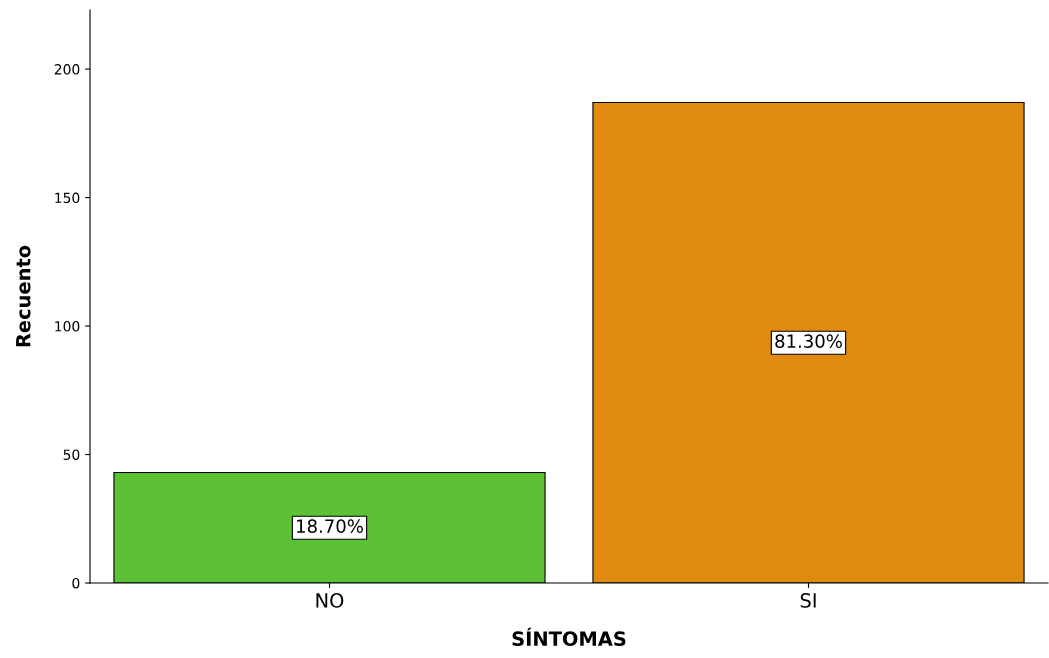 Image resolution: width=1049 pixels, height=658 pixels. I want to click on annotation: 18.70%, so click(330, 526).